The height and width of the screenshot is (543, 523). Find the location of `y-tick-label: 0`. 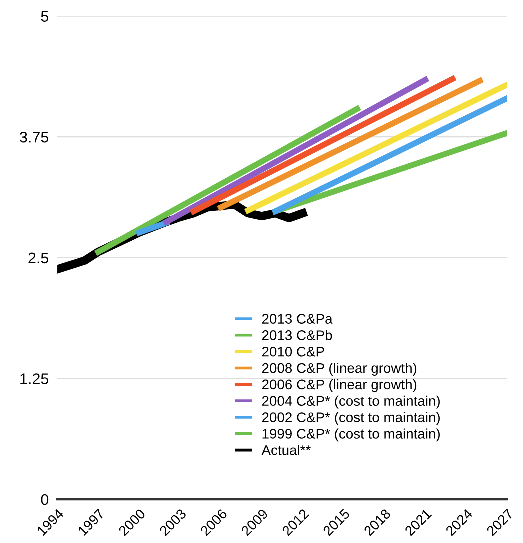

y-tick-label: 0 is located at coordinates (45, 500).